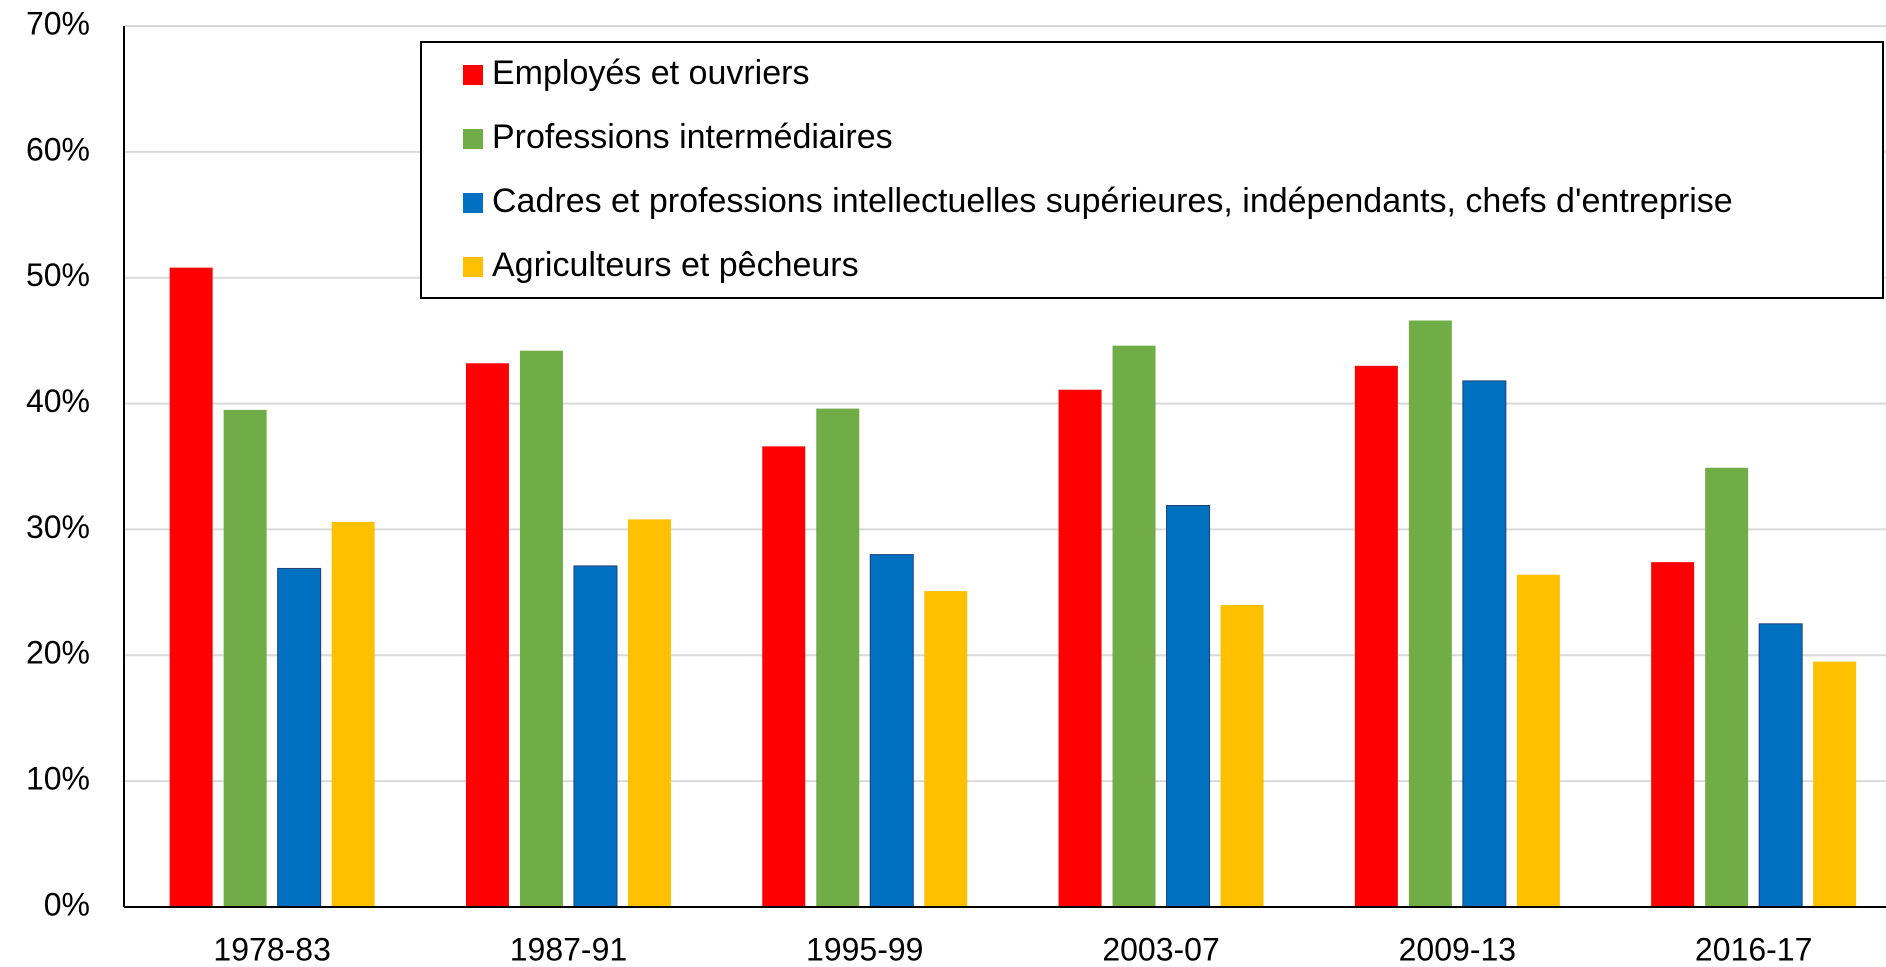 This screenshot has width=1886, height=967. I want to click on y-tick-label: 0%, so click(67, 904).